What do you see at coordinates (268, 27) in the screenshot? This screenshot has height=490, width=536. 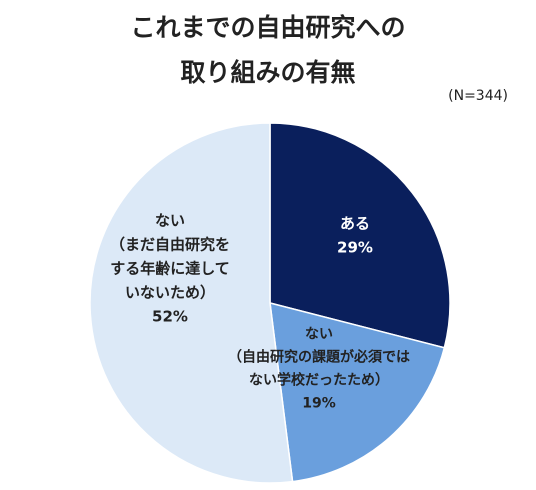 I see `chart-title-line-1: これまでの自由研究への` at bounding box center [268, 27].